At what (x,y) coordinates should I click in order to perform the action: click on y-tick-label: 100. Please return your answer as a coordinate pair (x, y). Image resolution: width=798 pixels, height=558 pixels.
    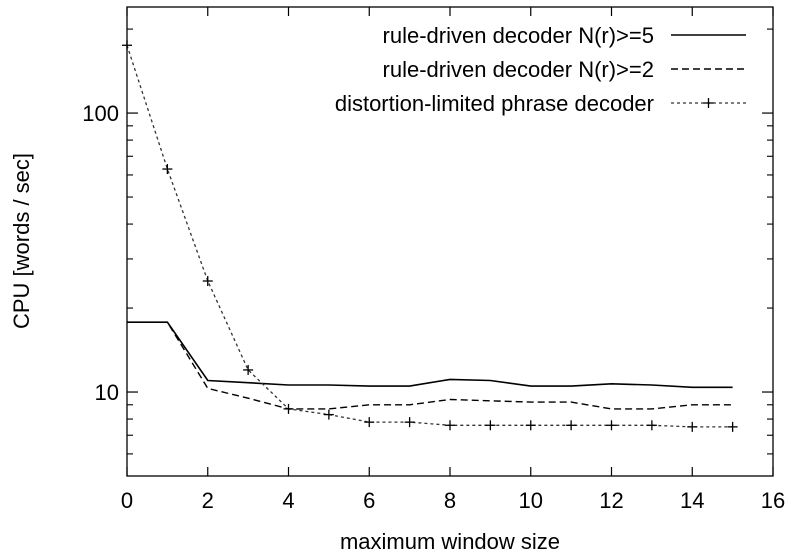
    Looking at the image, I should click on (100, 113).